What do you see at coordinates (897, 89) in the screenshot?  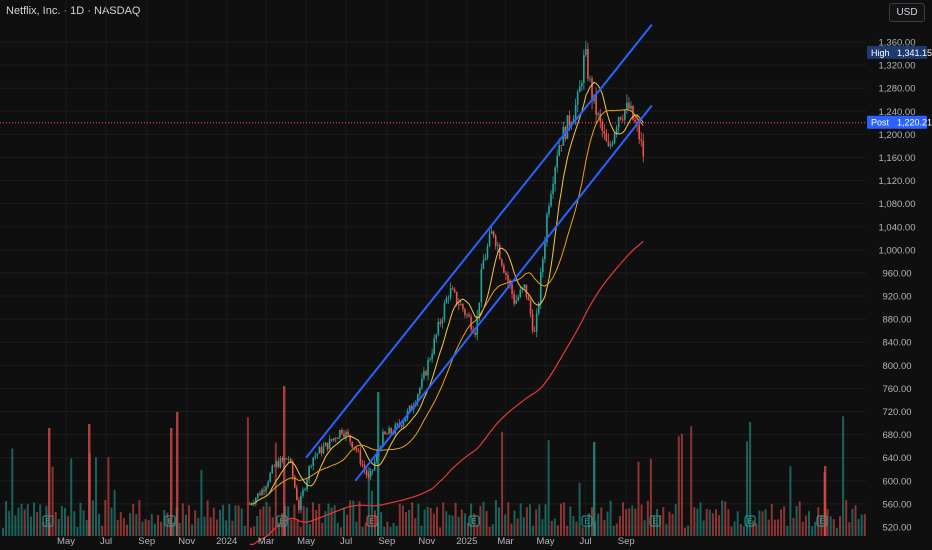 I see `y-tick-label: 1,280.00` at bounding box center [897, 89].